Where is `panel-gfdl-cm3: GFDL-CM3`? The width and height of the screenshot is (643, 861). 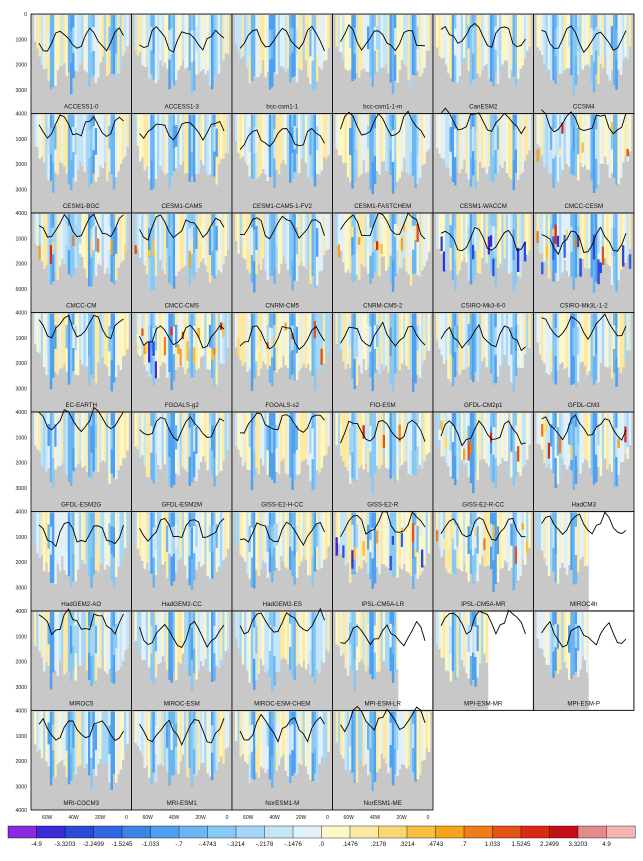 panel-gfdl-cm3: GFDL-CM3 is located at coordinates (584, 362).